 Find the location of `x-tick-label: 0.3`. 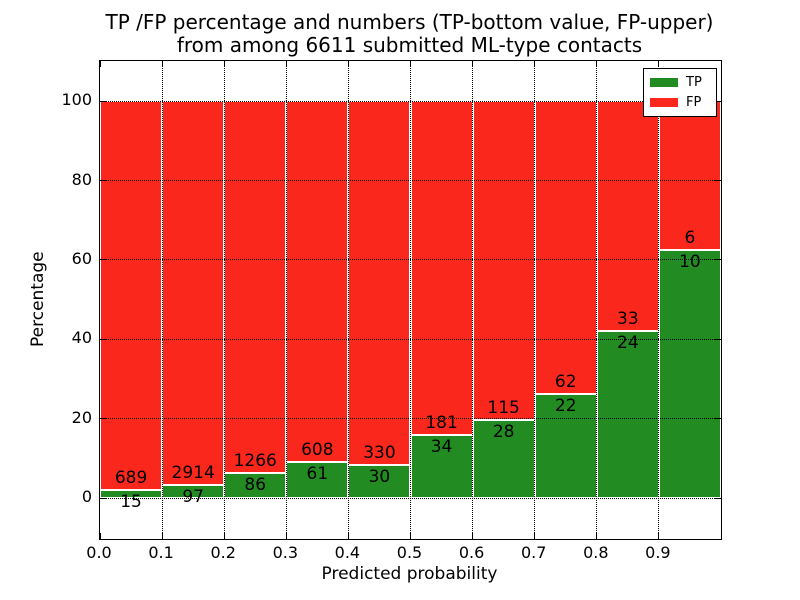

x-tick-label: 0.3 is located at coordinates (285, 552).